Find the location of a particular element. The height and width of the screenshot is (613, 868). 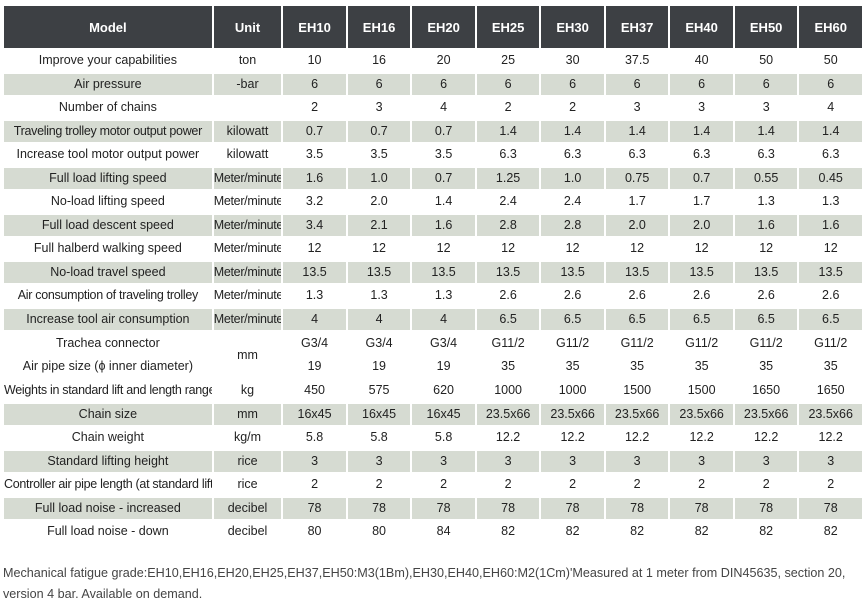

cell: 2.4 is located at coordinates (572, 202).